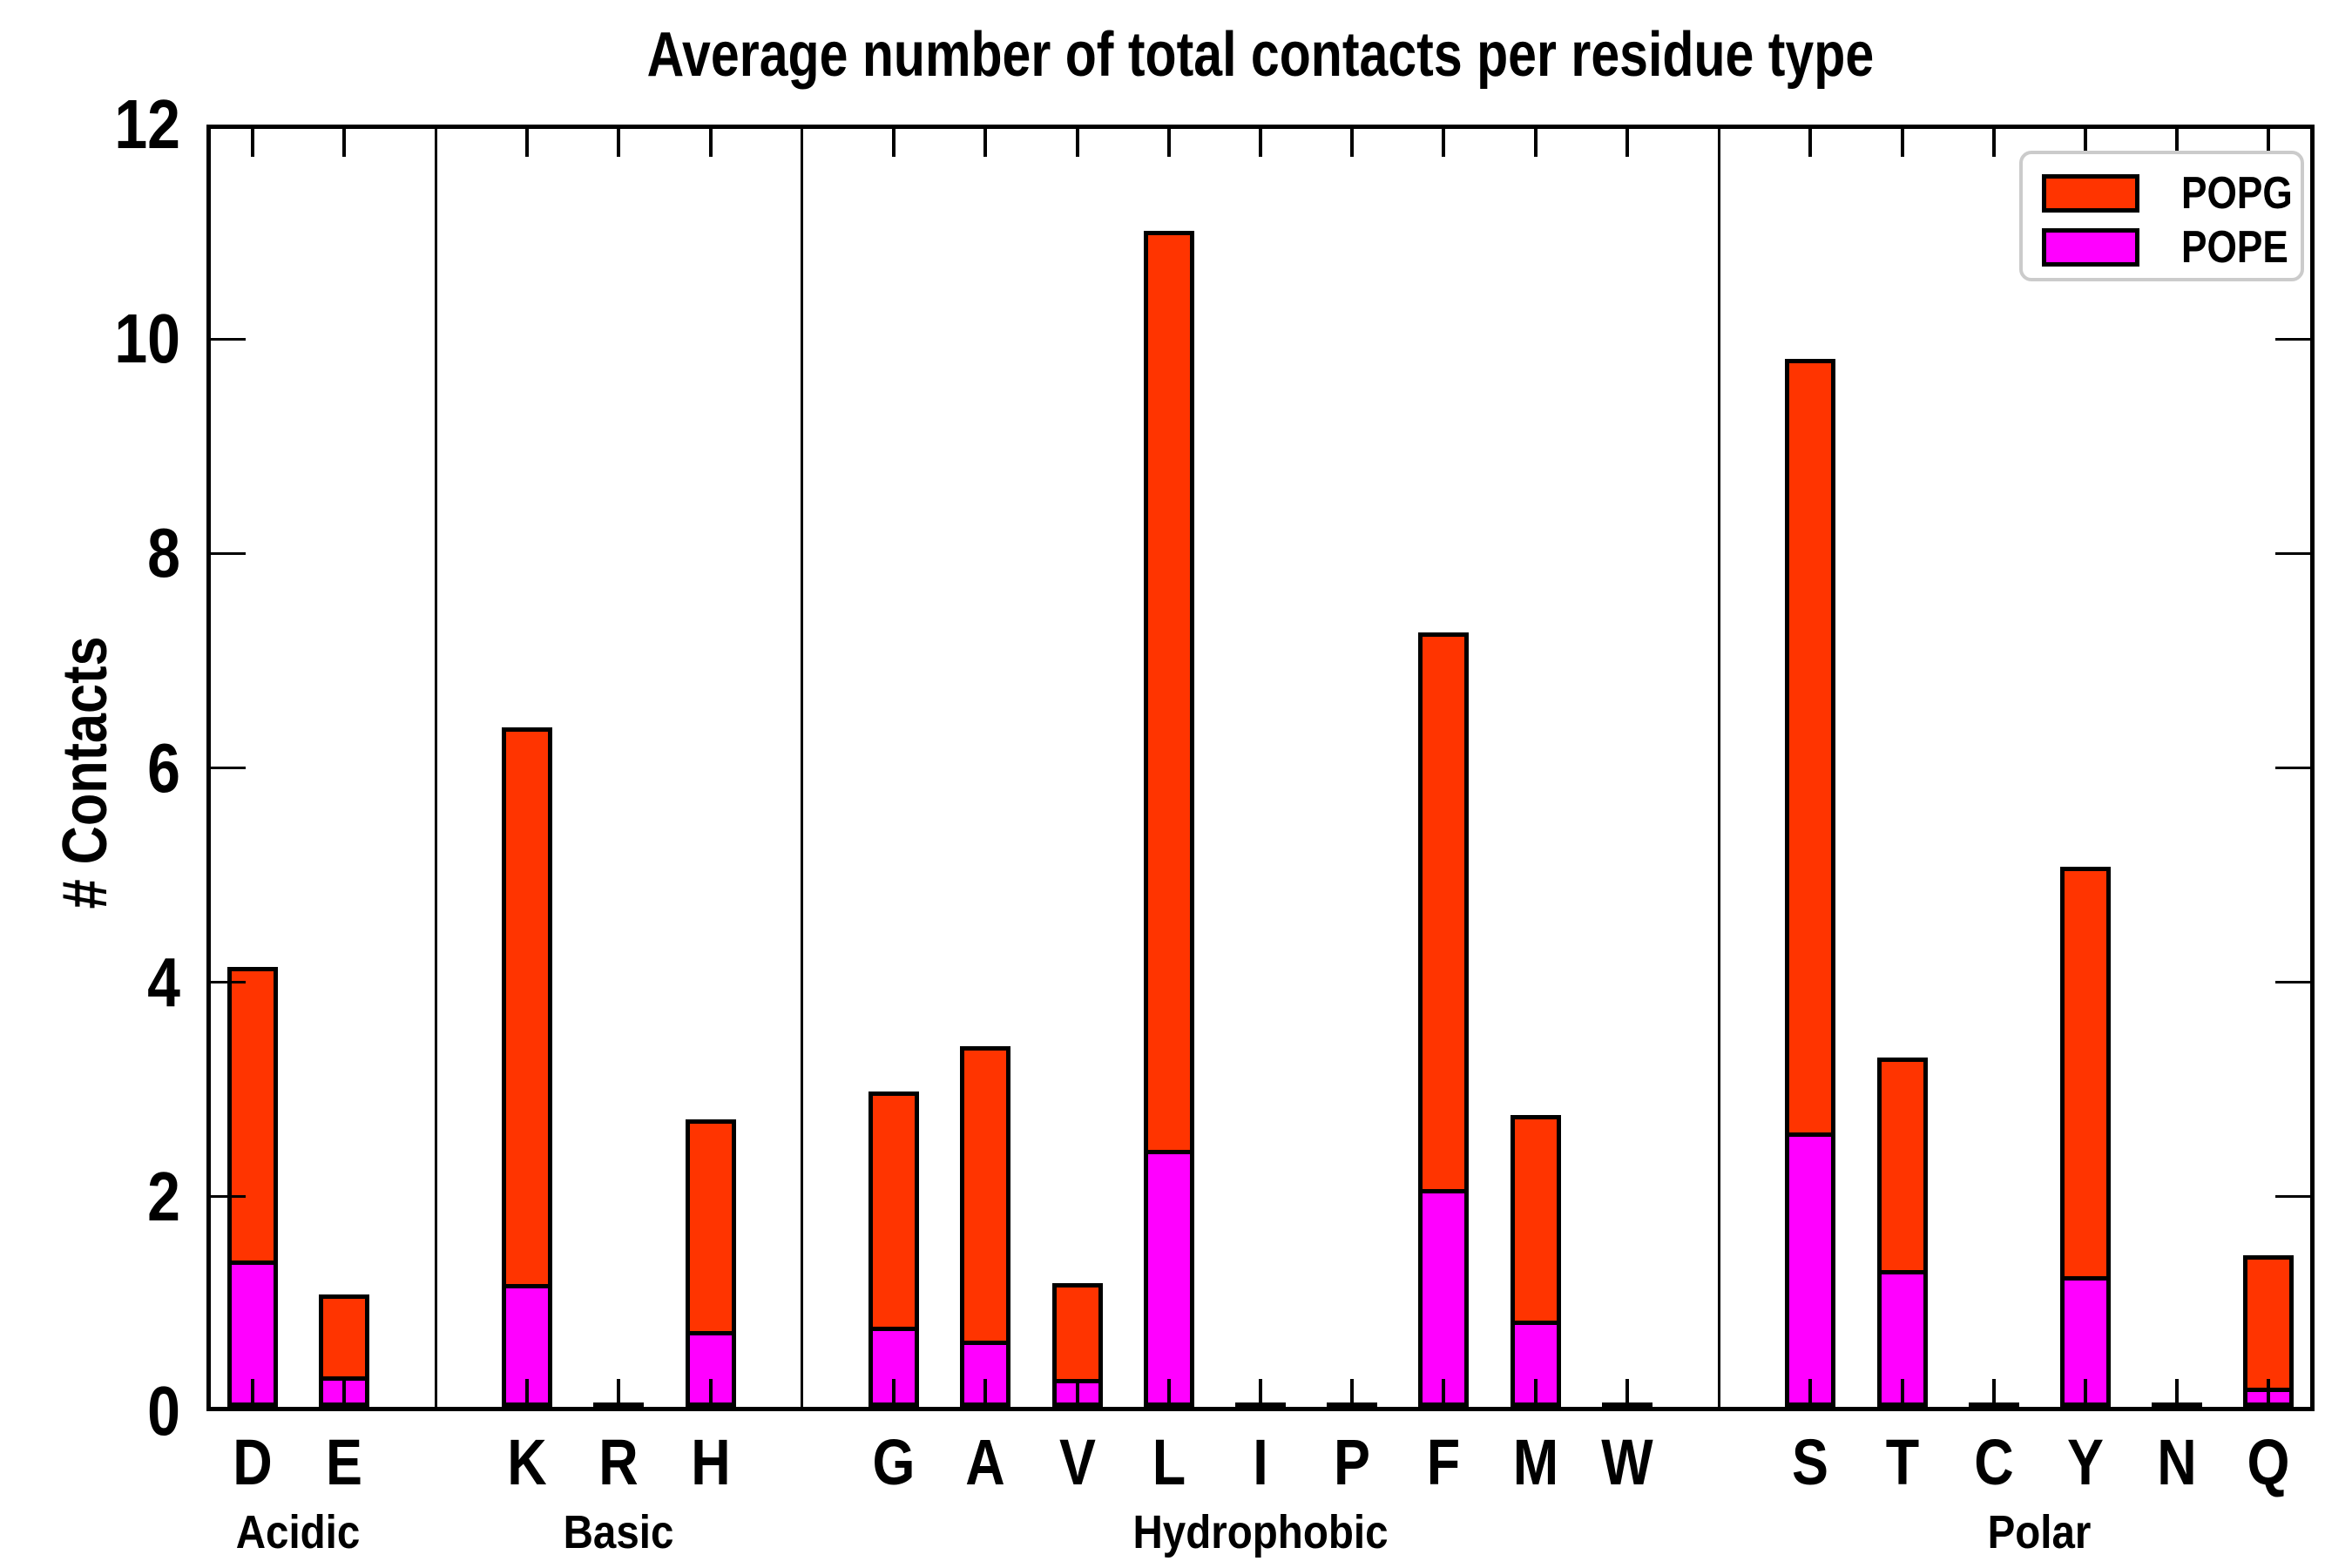 This screenshot has height=1568, width=2352. What do you see at coordinates (1994, 1462) in the screenshot?
I see `x-tick-label-C: C` at bounding box center [1994, 1462].